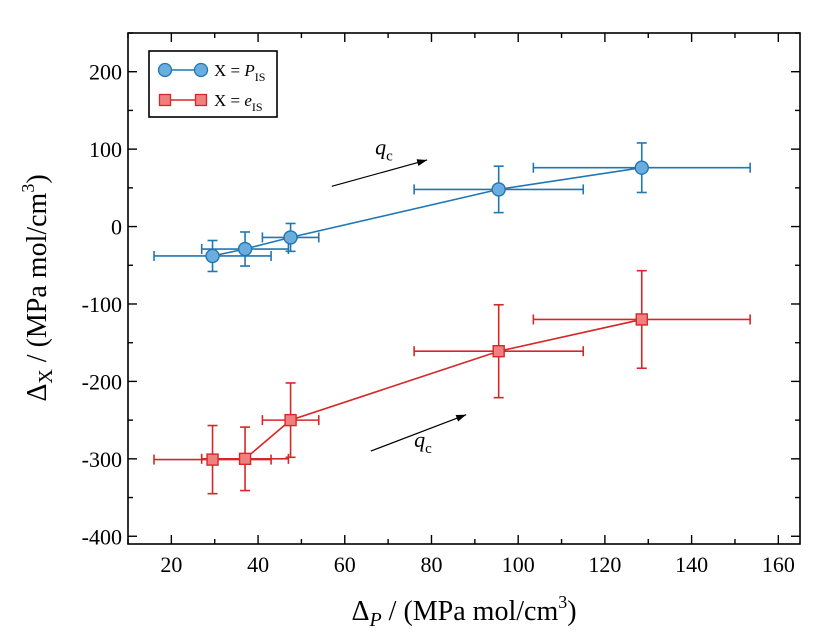 This screenshot has height=642, width=830. I want to click on x-tick-labels: 20 40 60 80 100 120 140 160, so click(477, 564).